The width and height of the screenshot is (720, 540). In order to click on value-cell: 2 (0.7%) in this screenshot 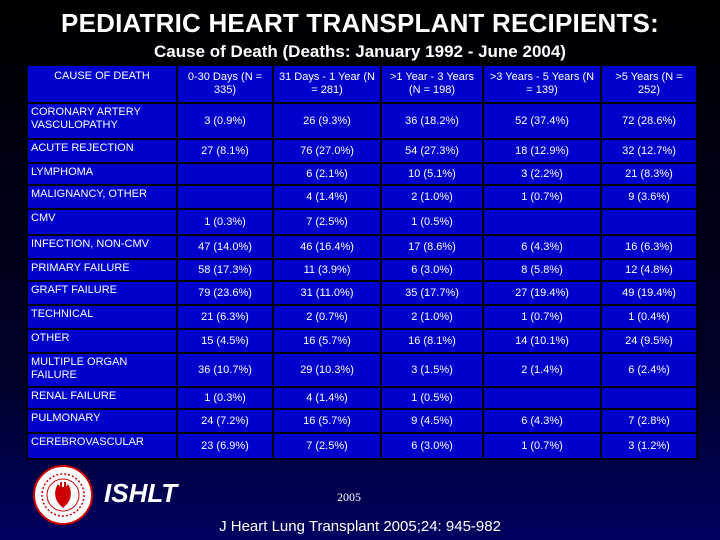, I will do `click(327, 317)`.